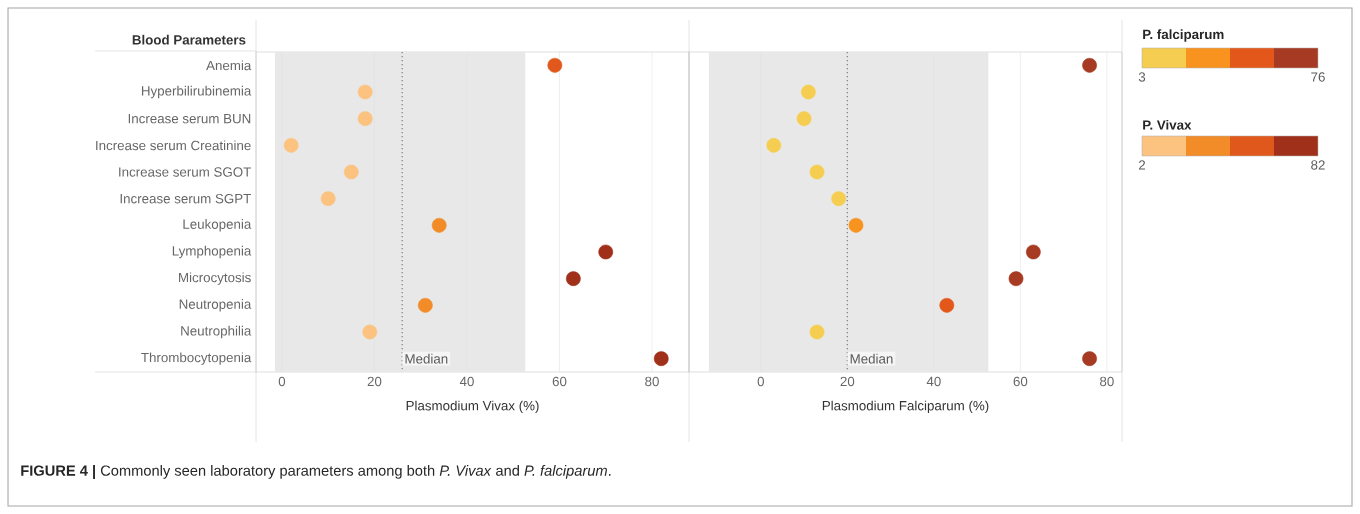 Image resolution: width=1360 pixels, height=514 pixels. Describe the element at coordinates (905, 407) in the screenshot. I see `x-axis-title: Plasmodium Falciparum (%)` at that location.